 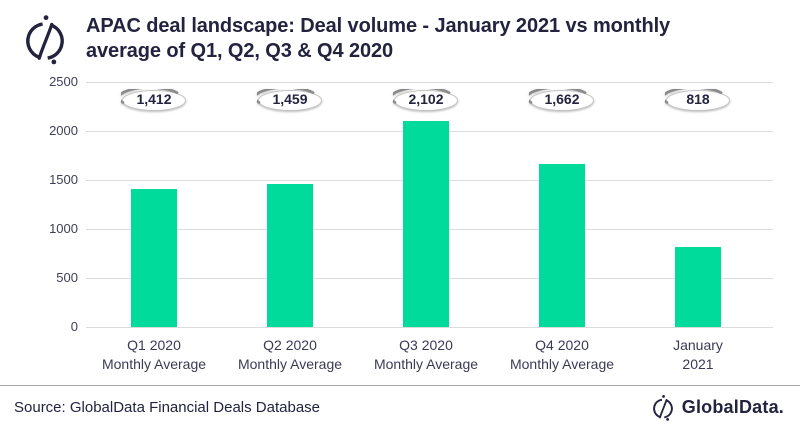 I want to click on brand-lockup: GlobalData., so click(x=717, y=407).